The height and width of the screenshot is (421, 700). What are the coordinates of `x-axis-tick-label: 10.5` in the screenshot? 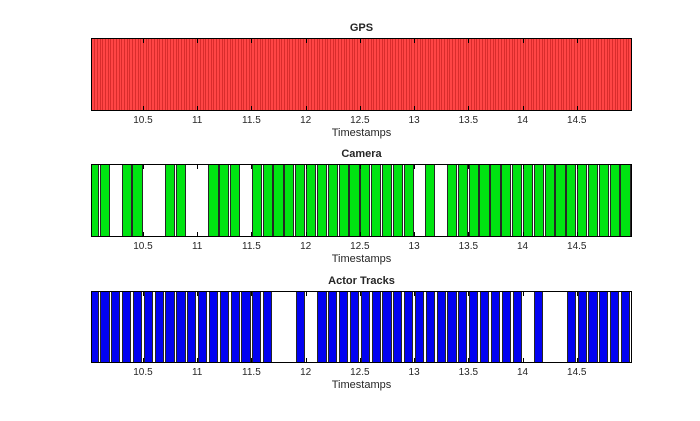 It's located at (143, 120).